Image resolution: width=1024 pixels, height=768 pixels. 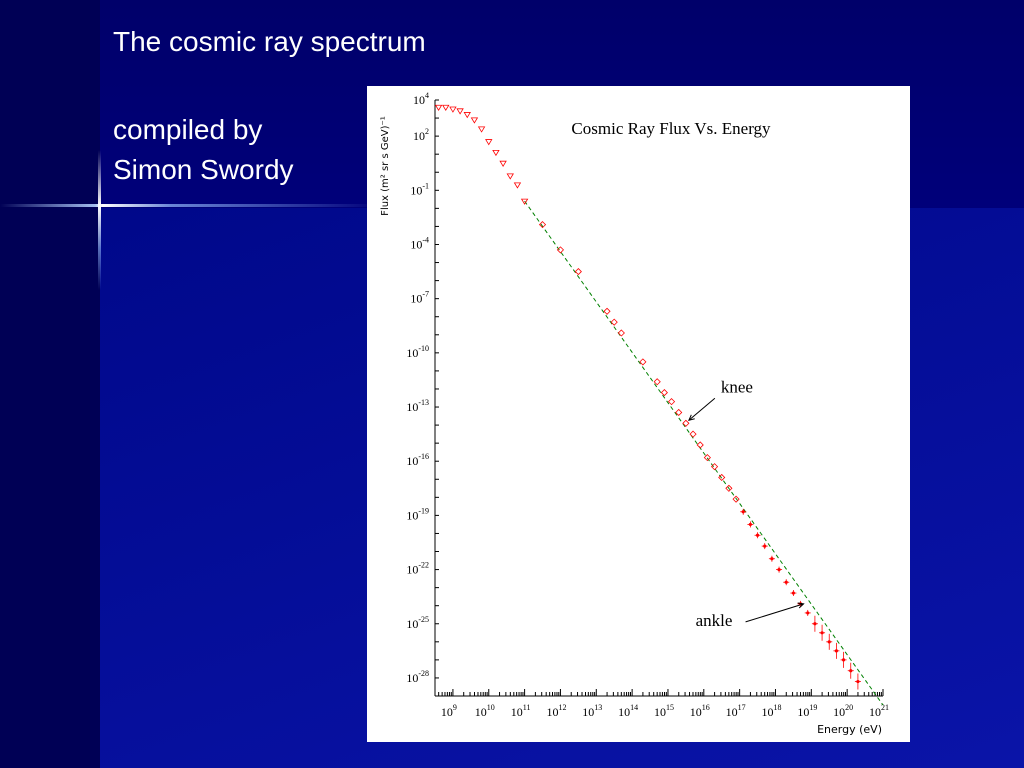 What do you see at coordinates (449, 711) in the screenshot?
I see `x-tick-label: 109` at bounding box center [449, 711].